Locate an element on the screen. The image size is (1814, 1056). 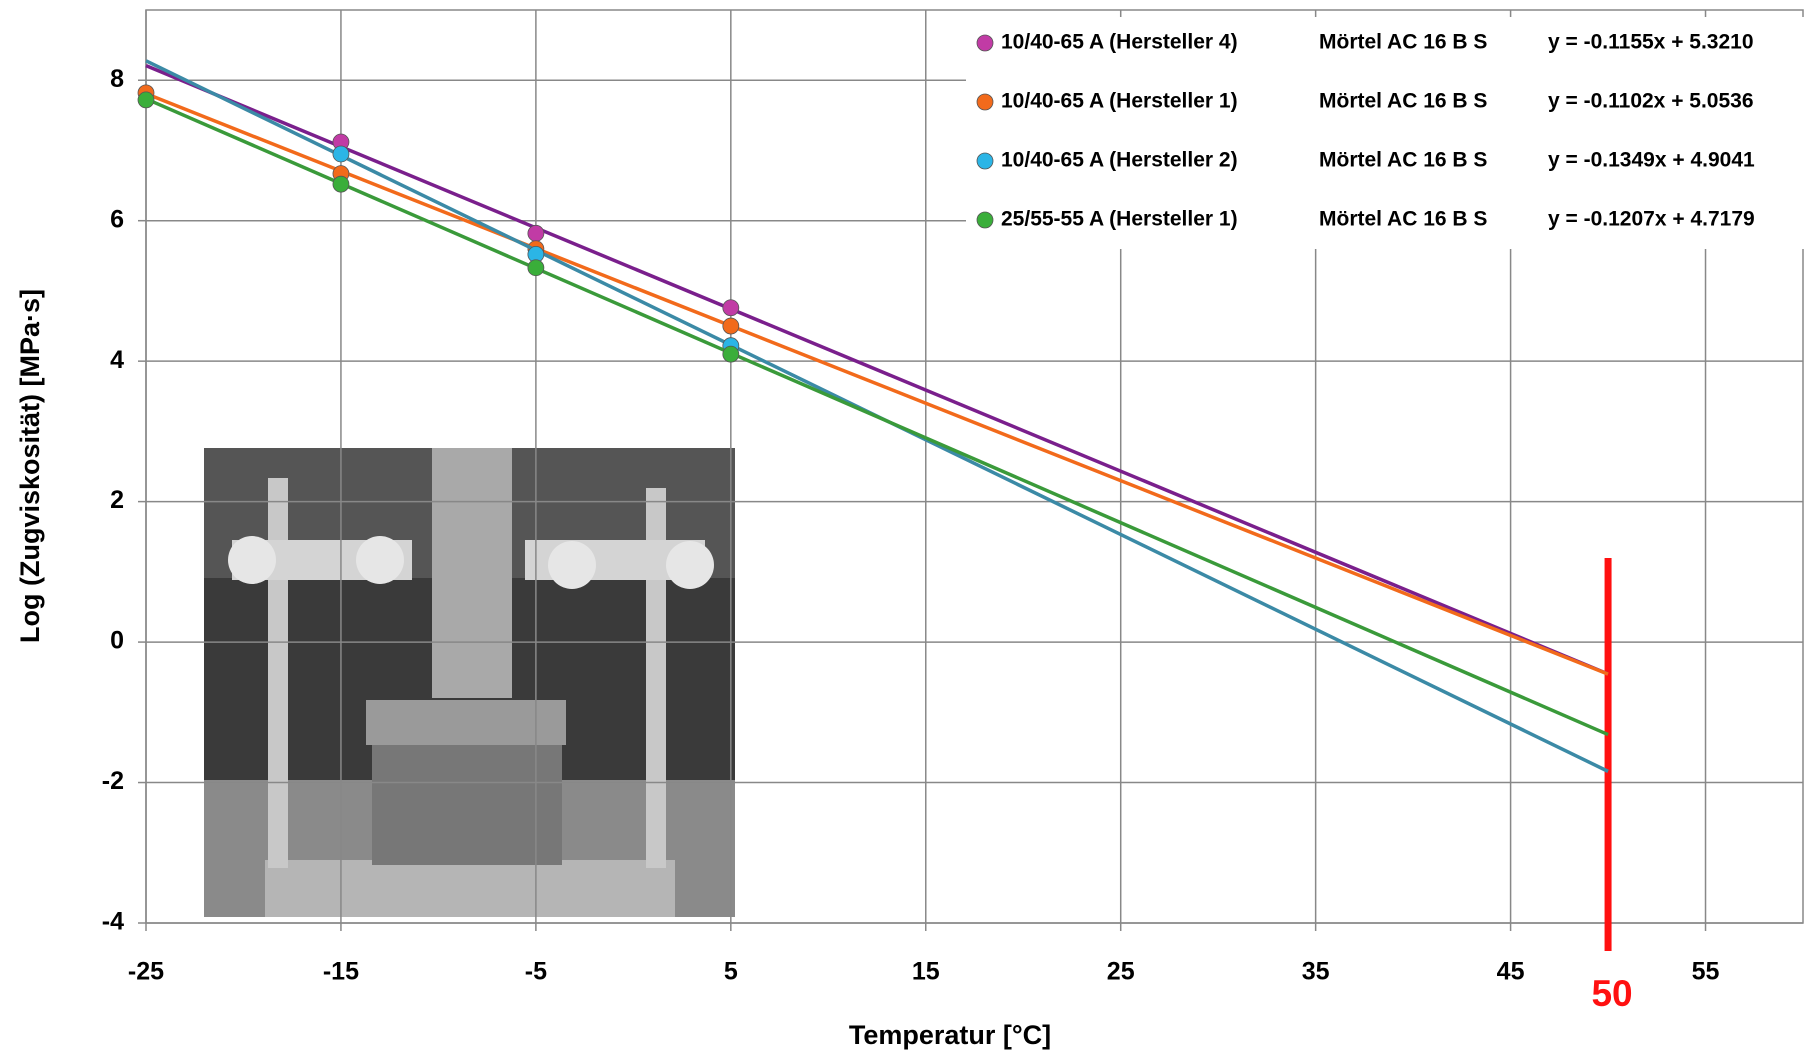
photo-plate is located at coordinates (470, 888).